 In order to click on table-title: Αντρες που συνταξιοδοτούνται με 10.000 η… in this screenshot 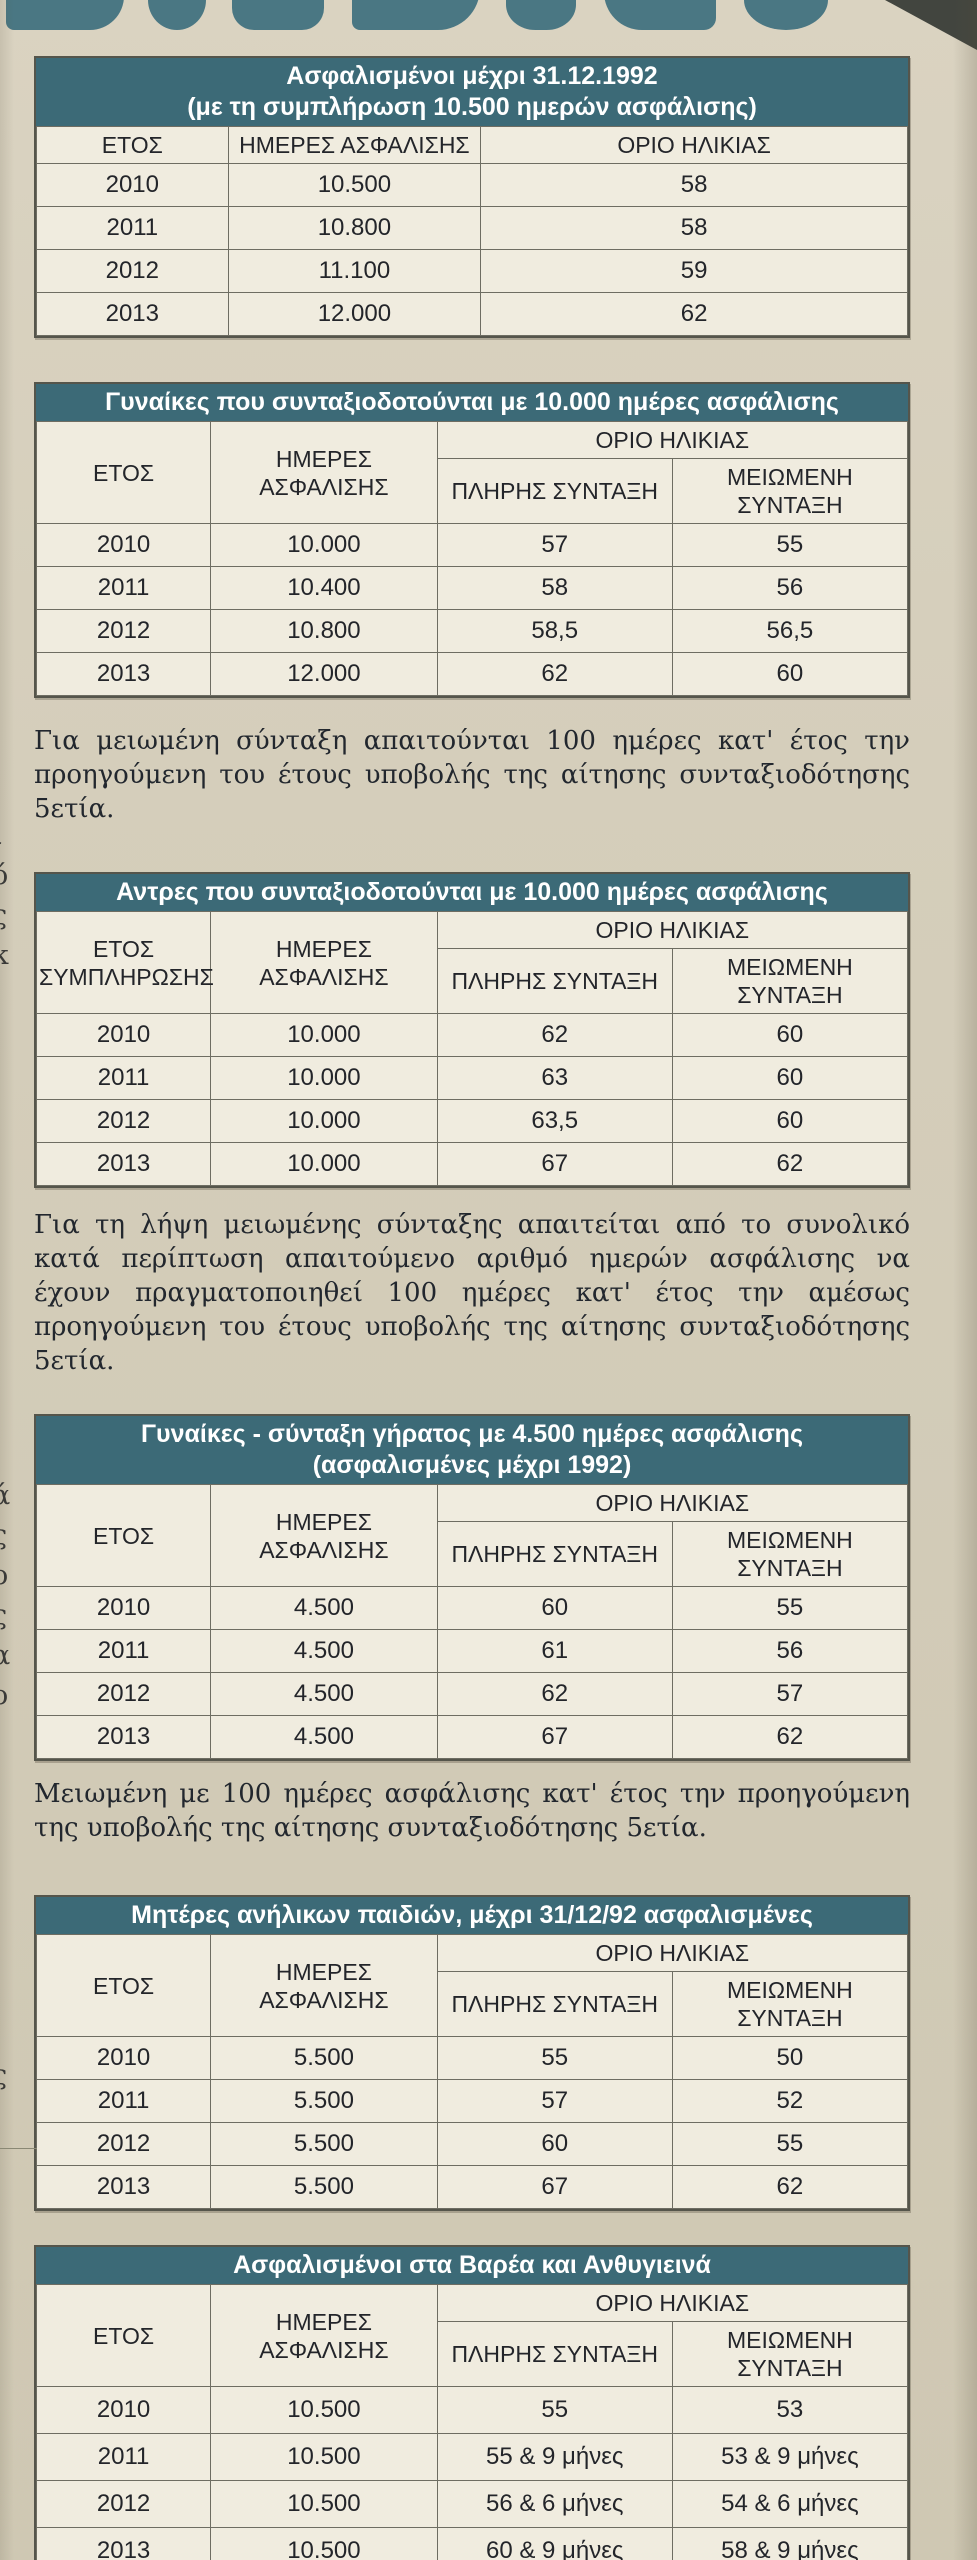, I will do `click(472, 892)`.